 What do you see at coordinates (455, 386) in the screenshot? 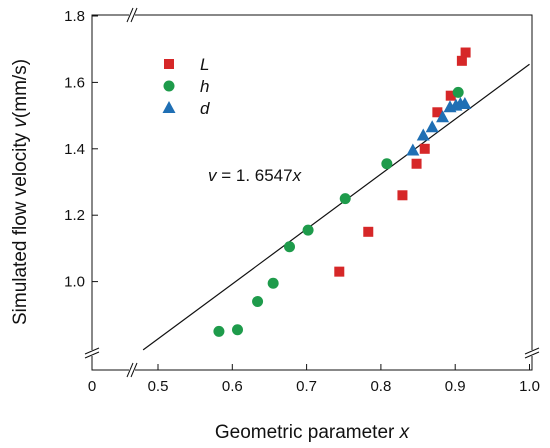
I see `x-tick-label: 0.9` at bounding box center [455, 386].